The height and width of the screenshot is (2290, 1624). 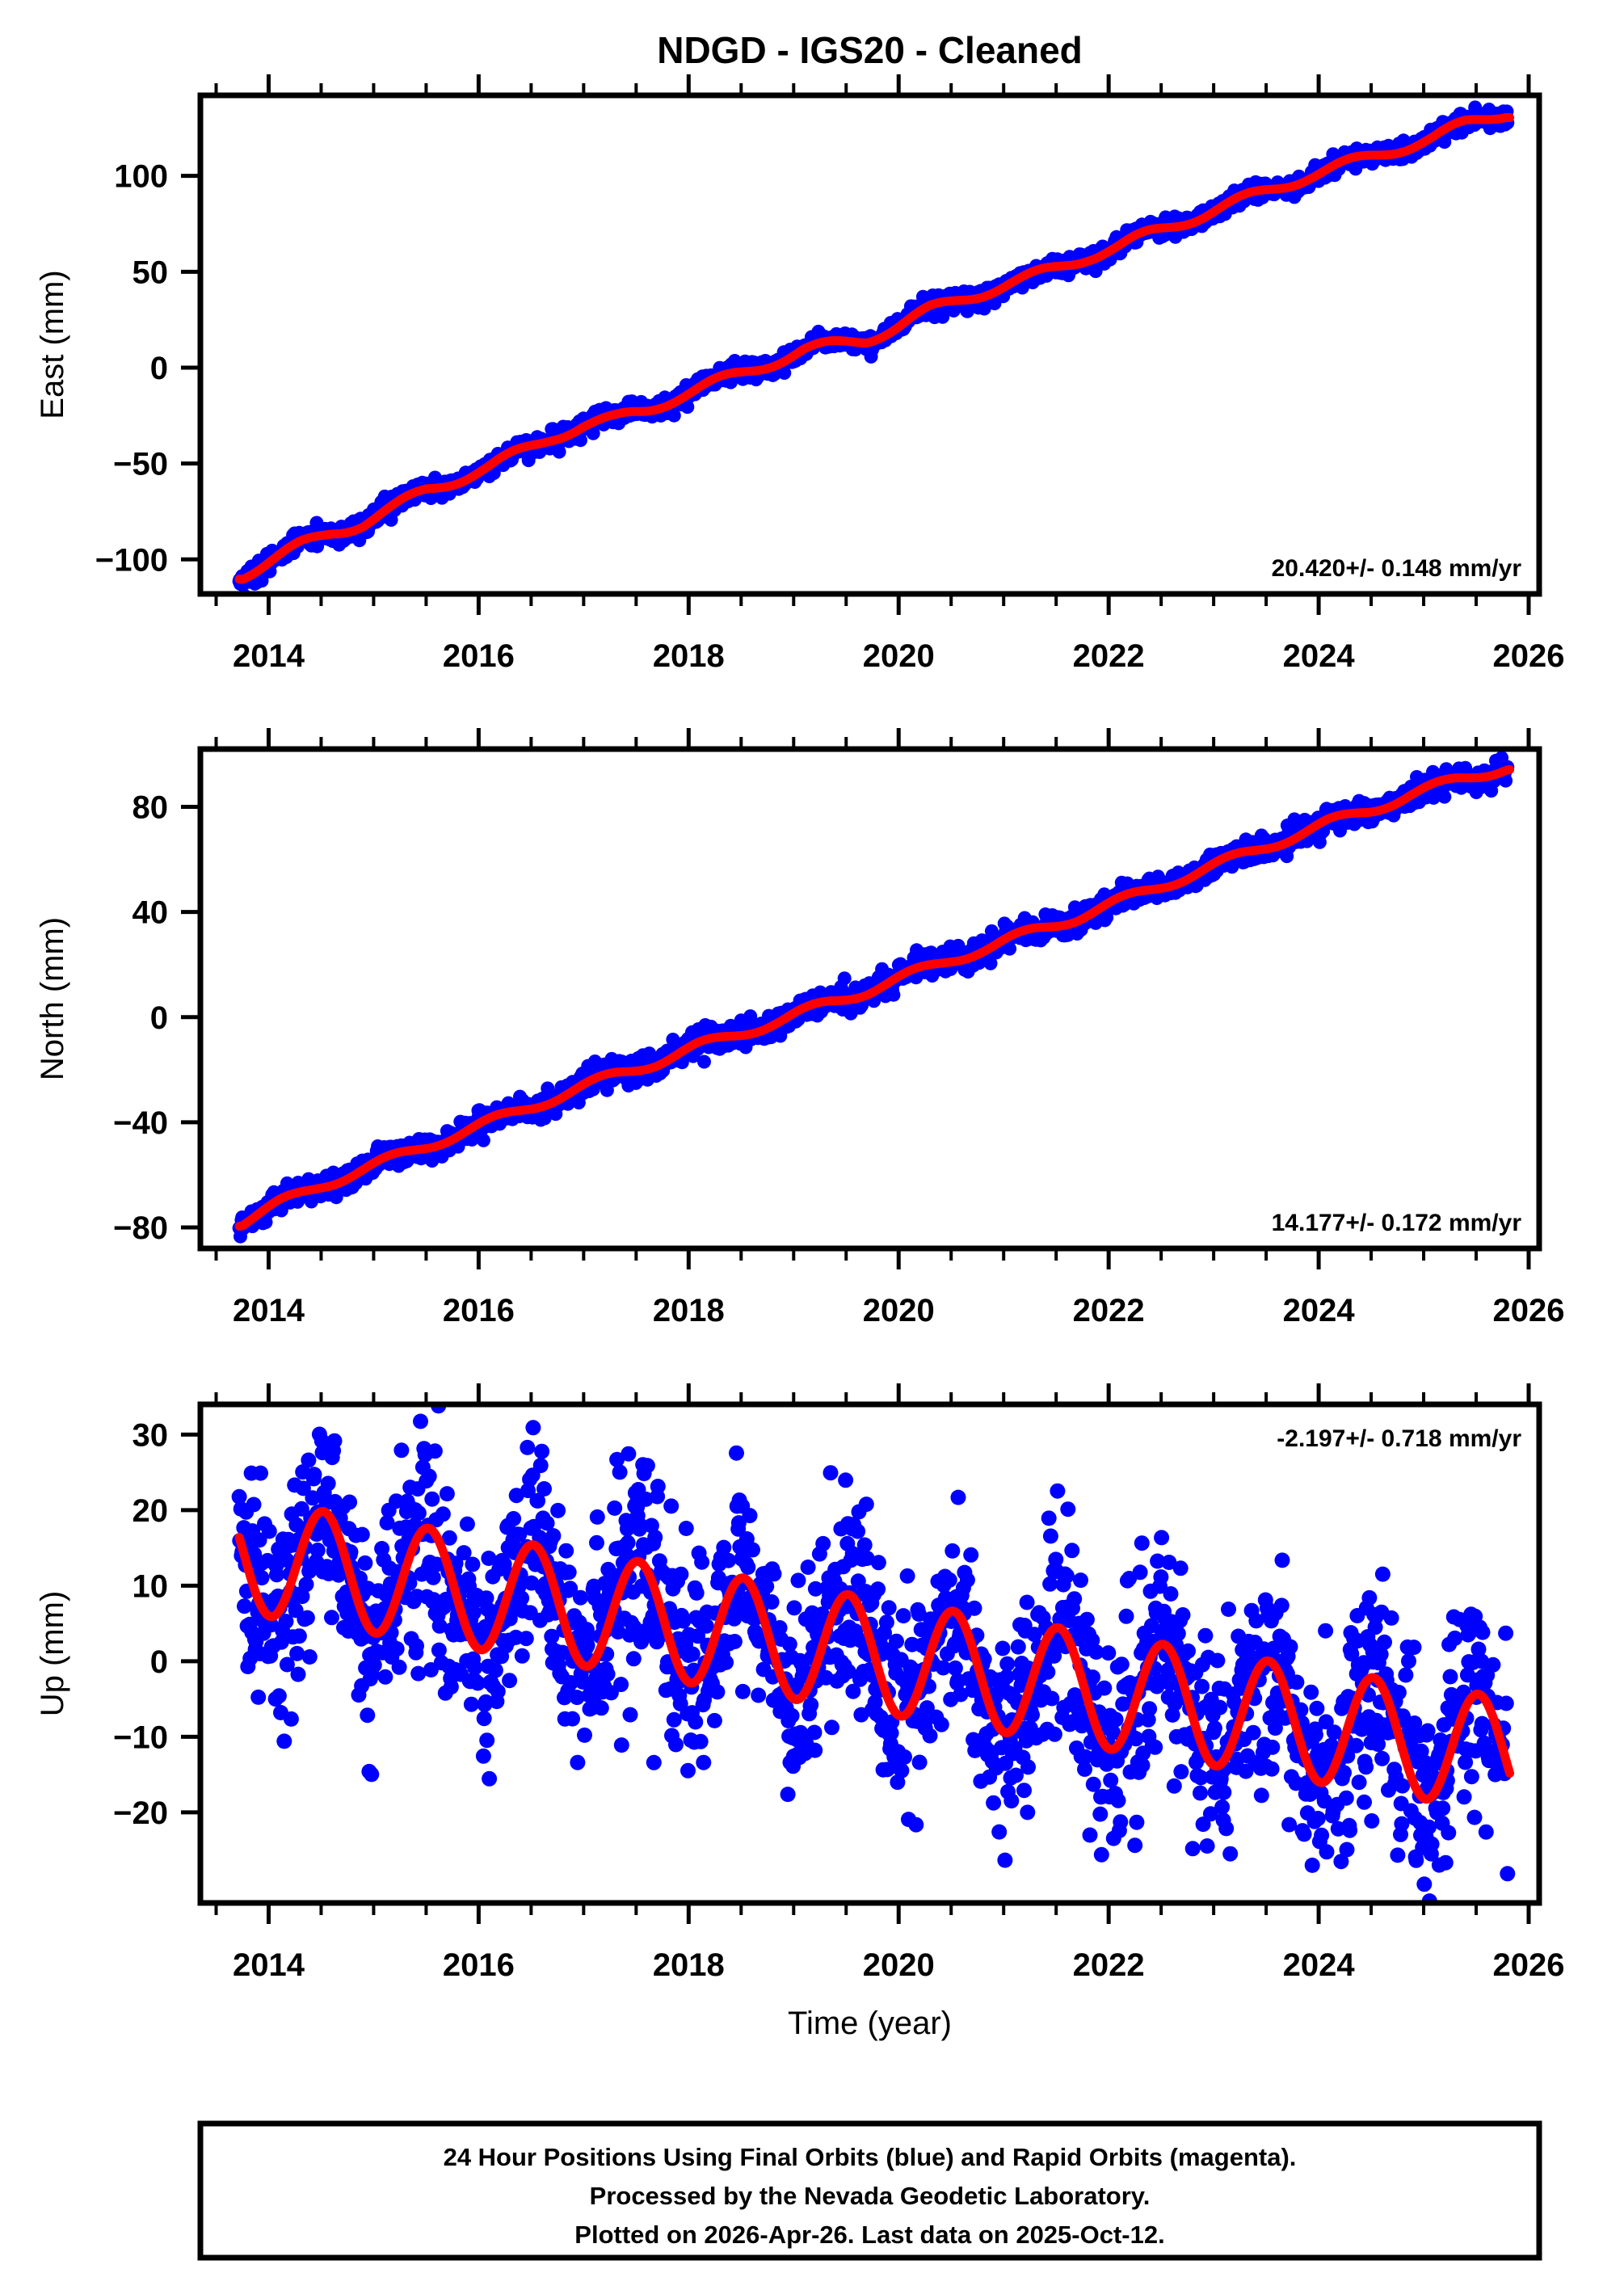 What do you see at coordinates (52, 998) in the screenshot?
I see `y-axis-label-north: North (mm)` at bounding box center [52, 998].